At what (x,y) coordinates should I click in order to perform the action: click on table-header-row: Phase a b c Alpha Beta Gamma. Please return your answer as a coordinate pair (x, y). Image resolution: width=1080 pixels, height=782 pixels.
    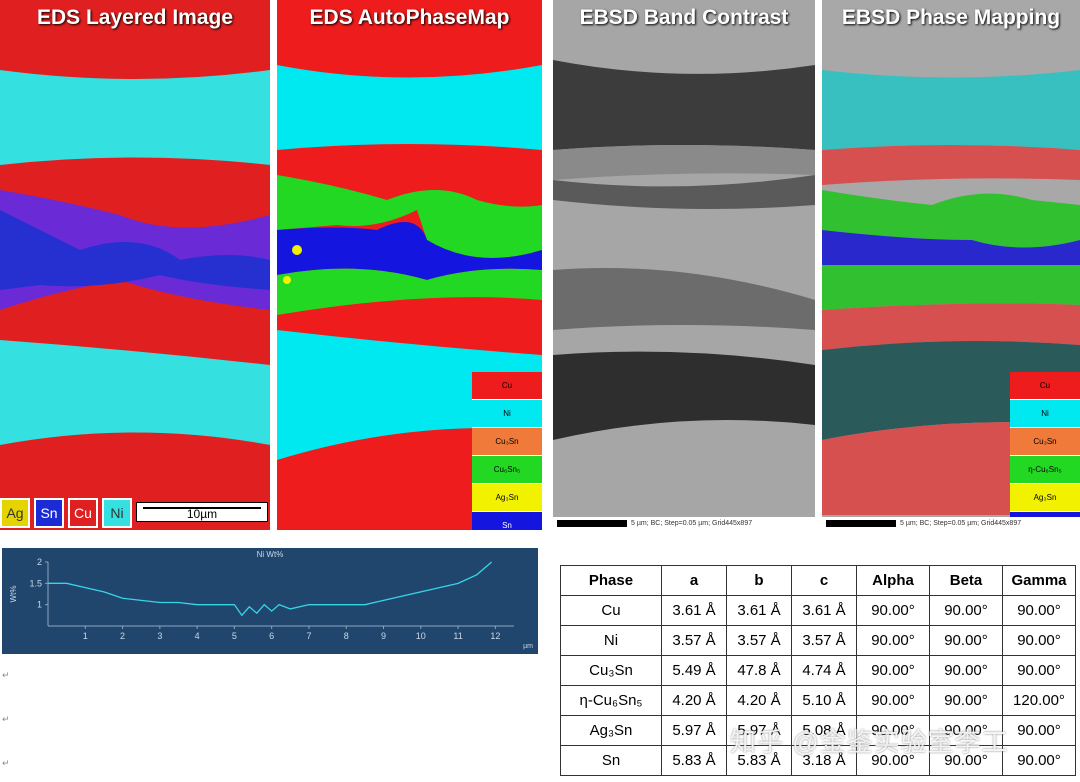
    Looking at the image, I should click on (818, 580).